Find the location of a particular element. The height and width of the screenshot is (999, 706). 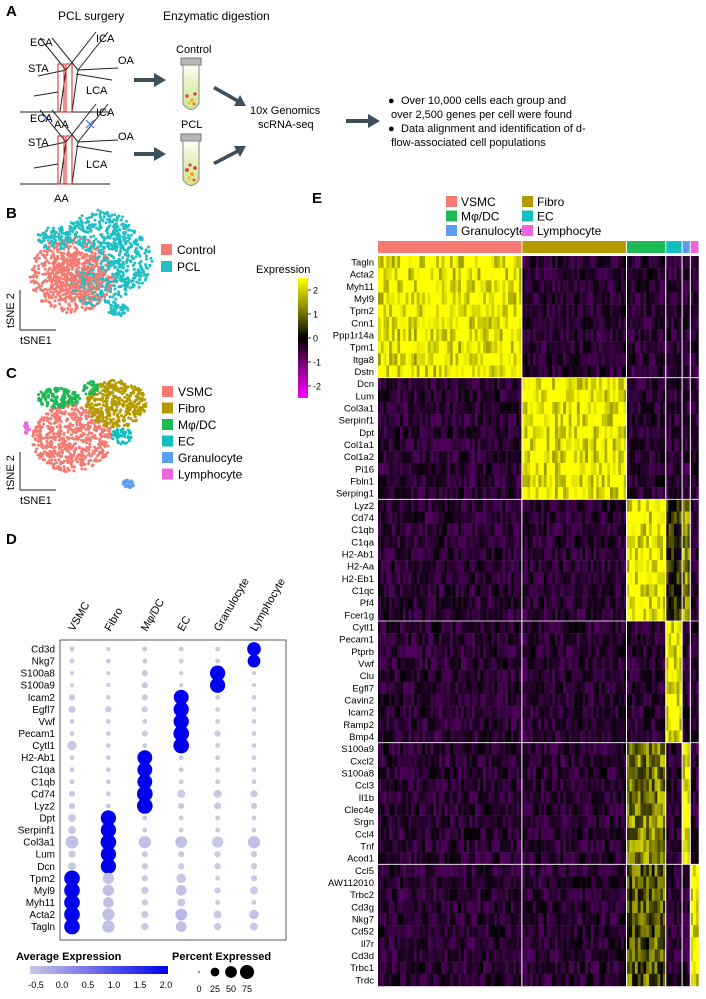

arrows is located at coordinates (257, 119).